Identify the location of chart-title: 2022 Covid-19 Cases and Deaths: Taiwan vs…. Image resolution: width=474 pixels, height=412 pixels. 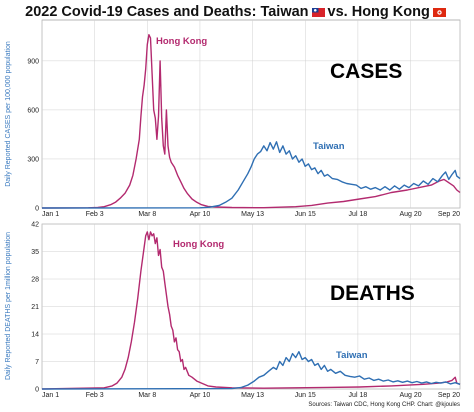
(237, 12).